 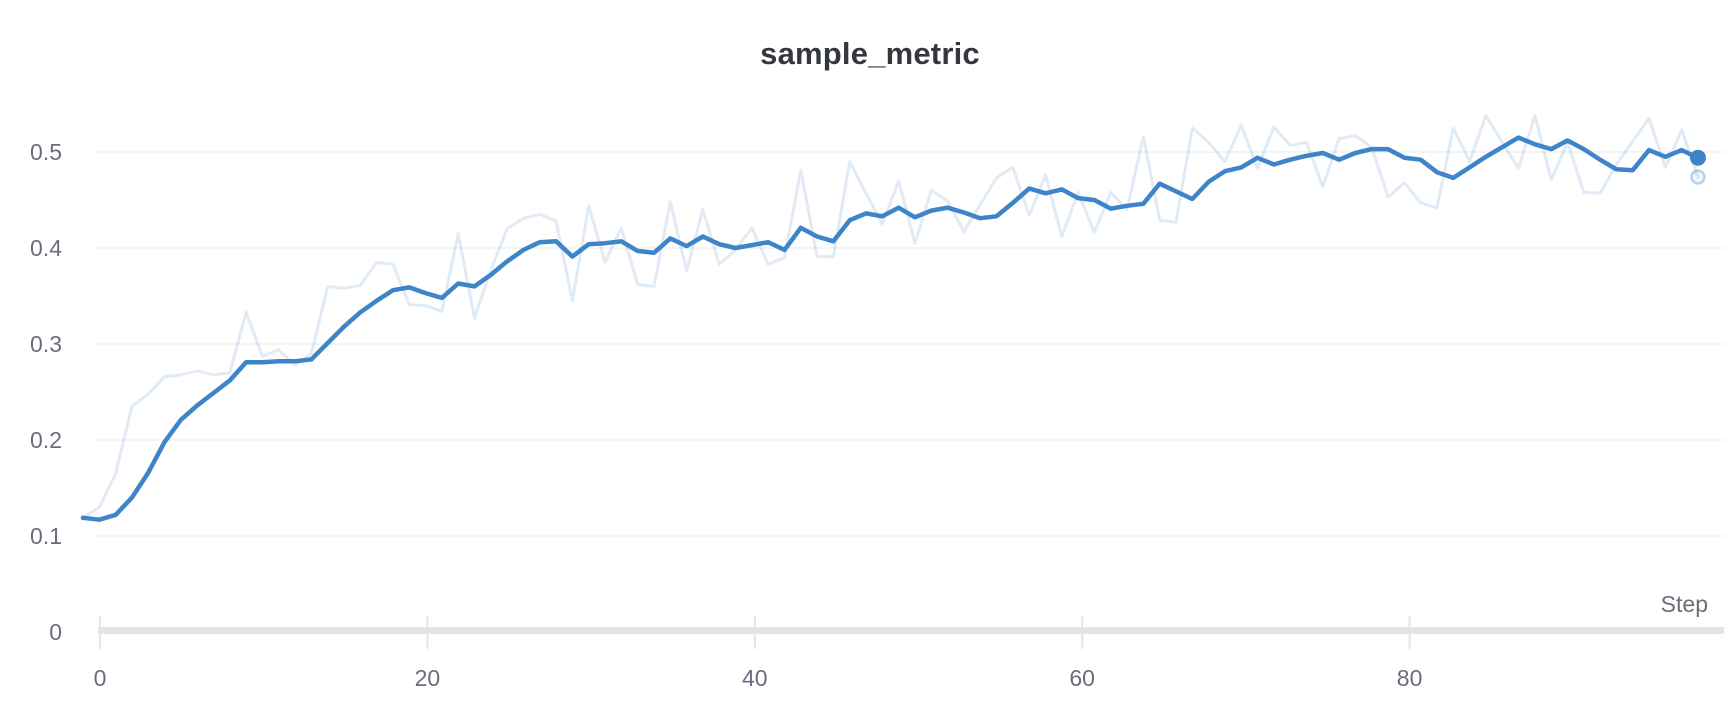 I want to click on y-tick-label: 0.5, so click(x=46, y=152).